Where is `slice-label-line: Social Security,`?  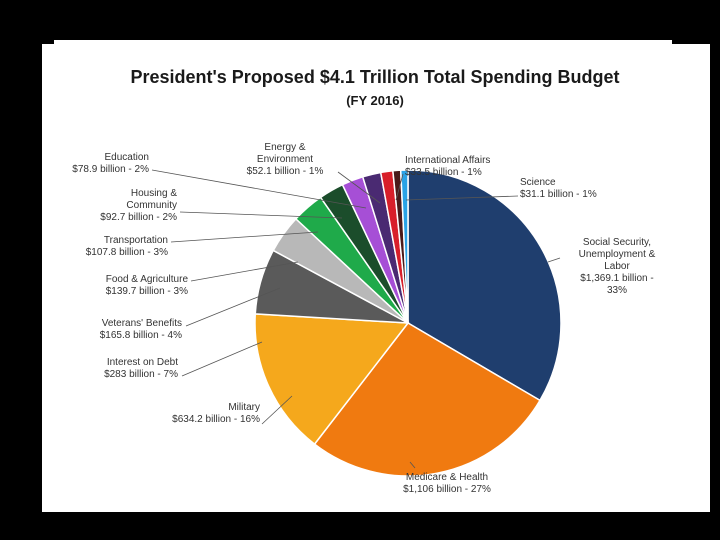 slice-label-line: Social Security, is located at coordinates (617, 242).